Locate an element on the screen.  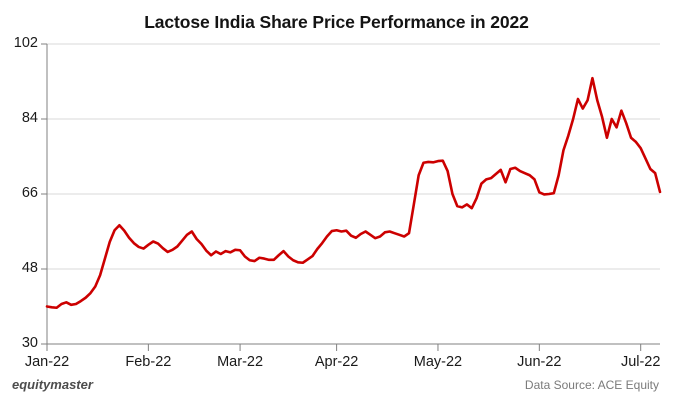
brand-watermark: equitymaster is located at coordinates (52, 384).